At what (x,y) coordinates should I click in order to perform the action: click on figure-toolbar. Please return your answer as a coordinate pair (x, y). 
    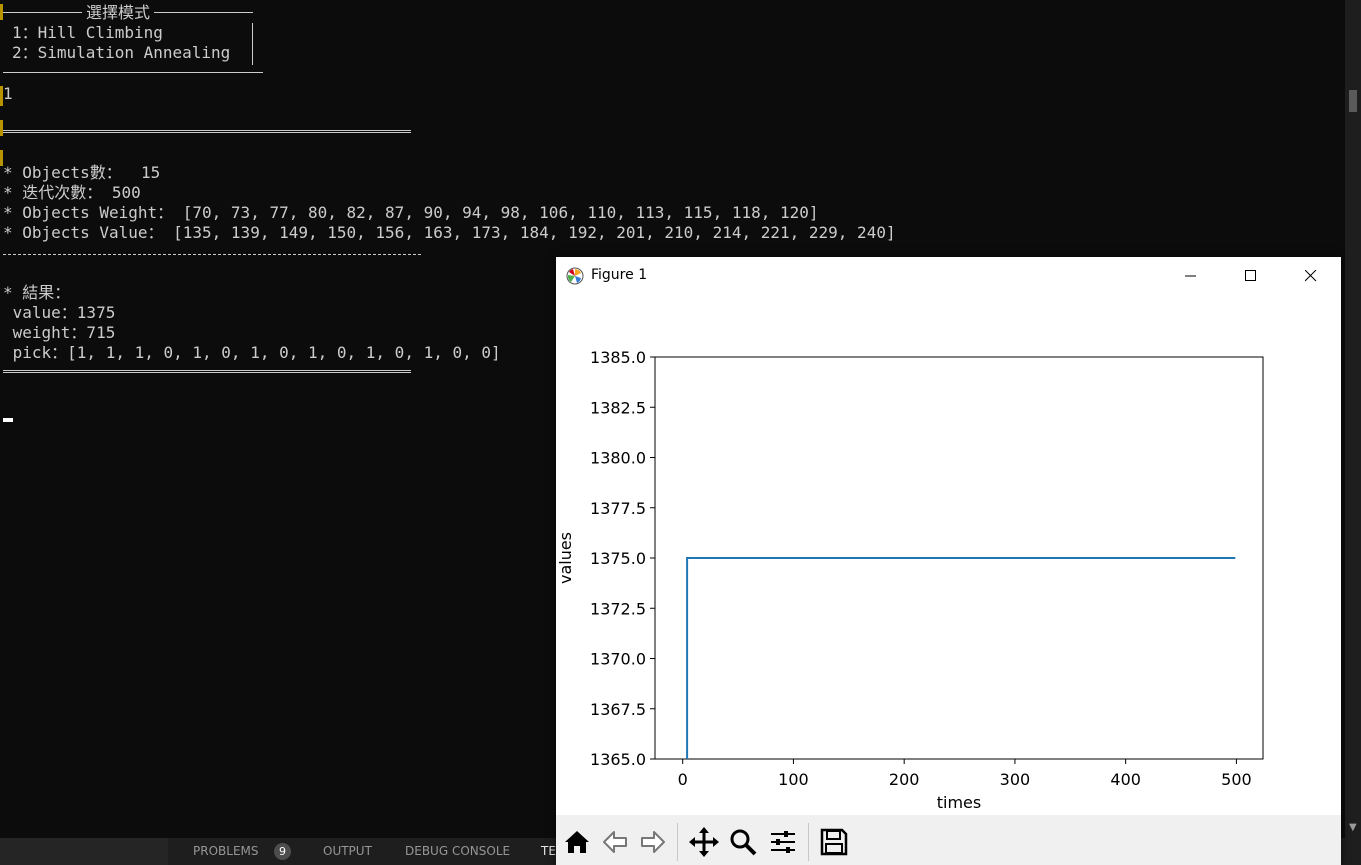
    Looking at the image, I should click on (948, 840).